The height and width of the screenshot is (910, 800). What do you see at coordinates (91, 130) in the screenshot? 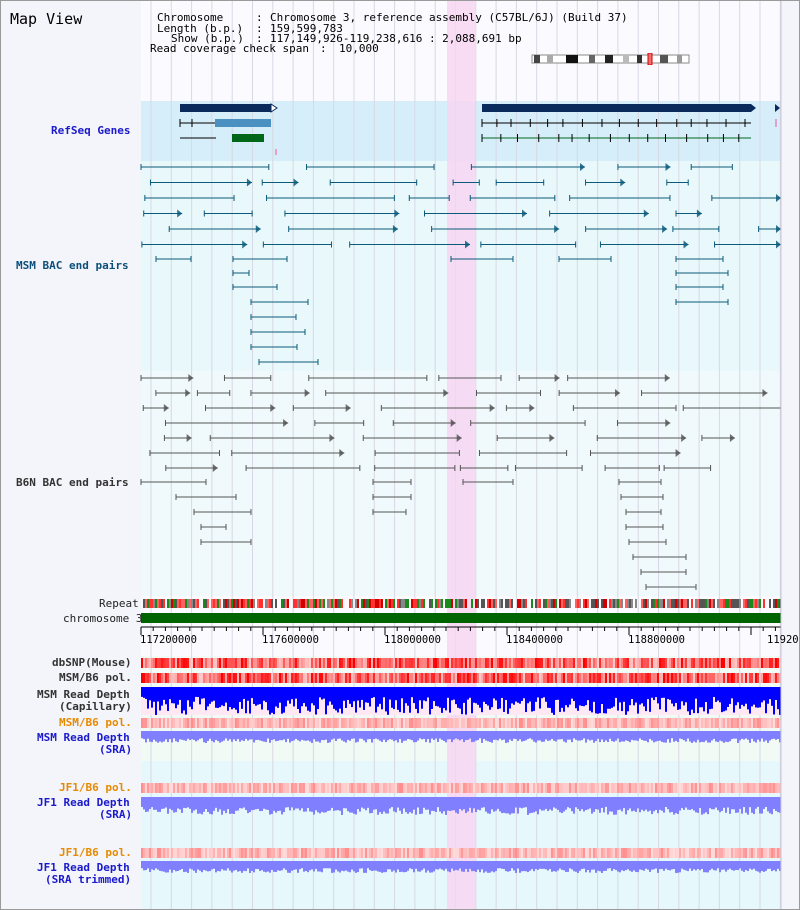
I see `track-label-refseq: RefSeq Genes` at bounding box center [91, 130].